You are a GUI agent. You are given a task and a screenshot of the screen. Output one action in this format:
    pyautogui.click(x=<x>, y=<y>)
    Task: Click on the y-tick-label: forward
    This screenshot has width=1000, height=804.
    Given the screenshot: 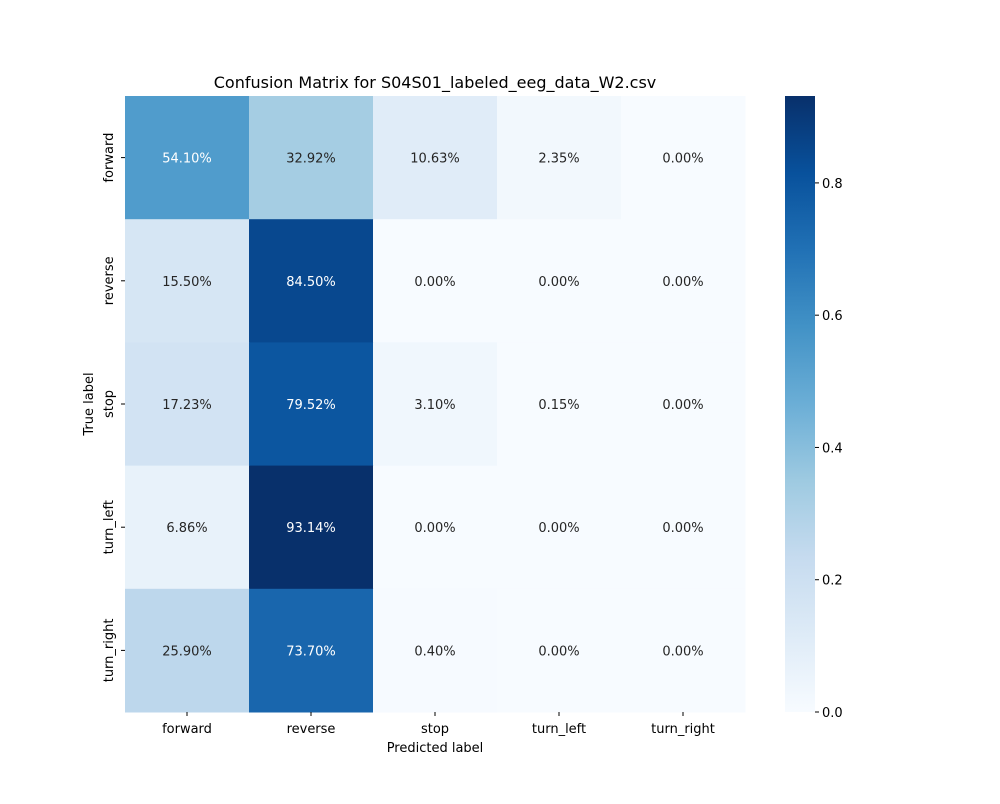 What is the action you would take?
    pyautogui.click(x=109, y=158)
    